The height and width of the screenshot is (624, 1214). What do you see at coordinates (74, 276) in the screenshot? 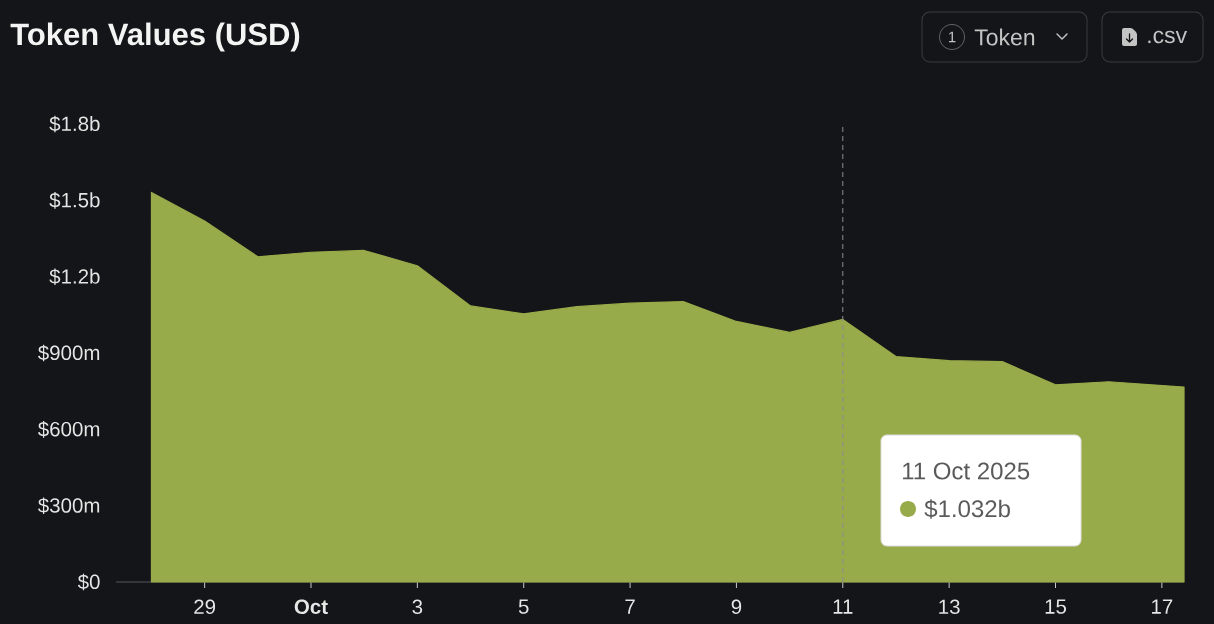
I see `y-tick-label: $1.2b` at bounding box center [74, 276].